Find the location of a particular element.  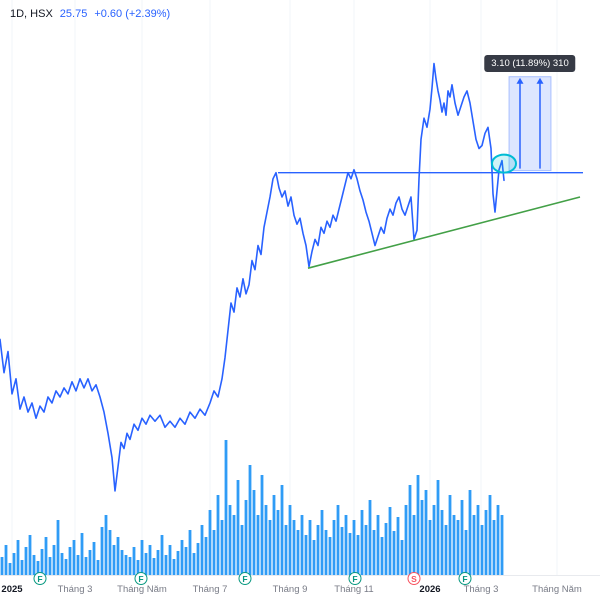

symbol-interval: 1D, HSX is located at coordinates (31, 14).